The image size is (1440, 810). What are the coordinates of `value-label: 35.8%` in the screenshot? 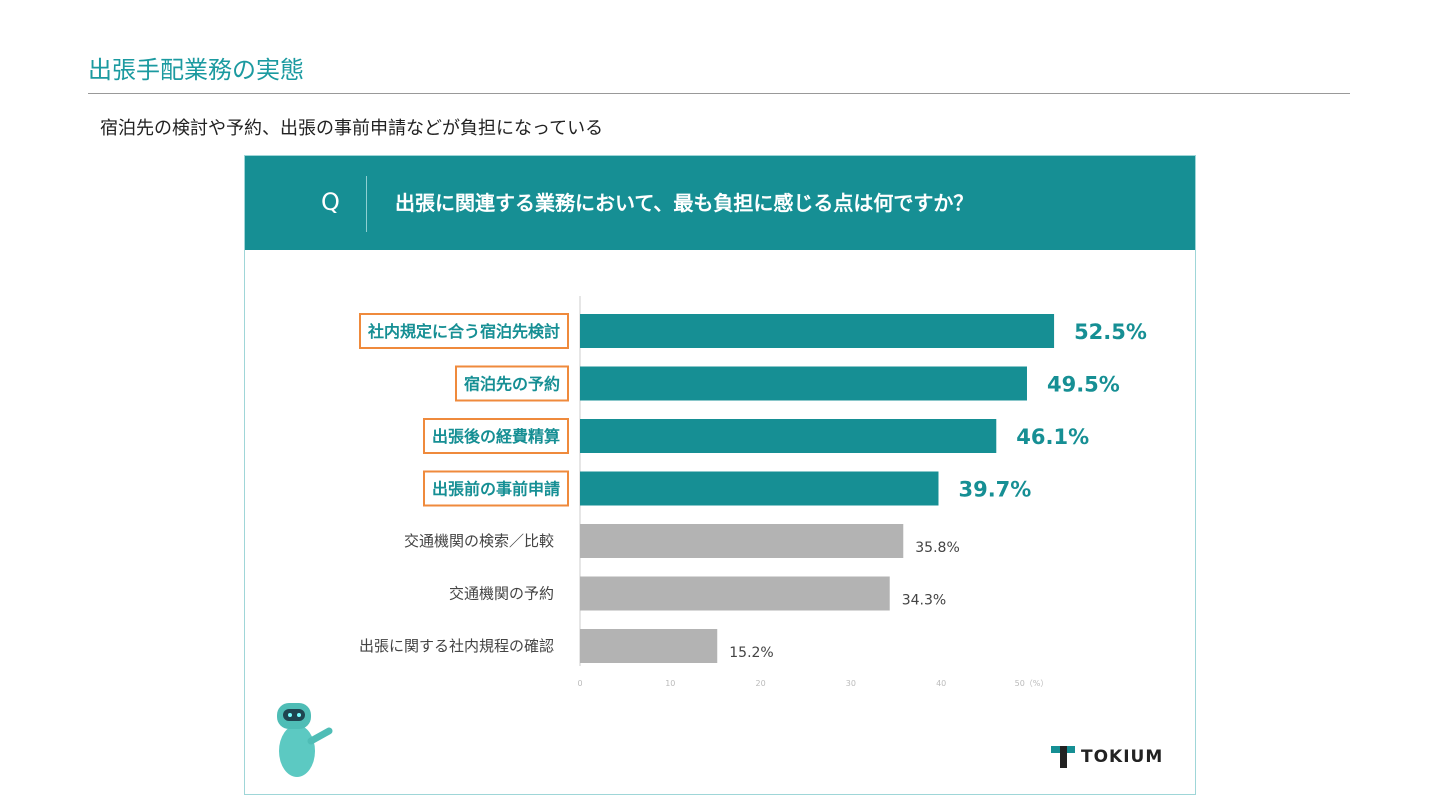 It's located at (937, 548).